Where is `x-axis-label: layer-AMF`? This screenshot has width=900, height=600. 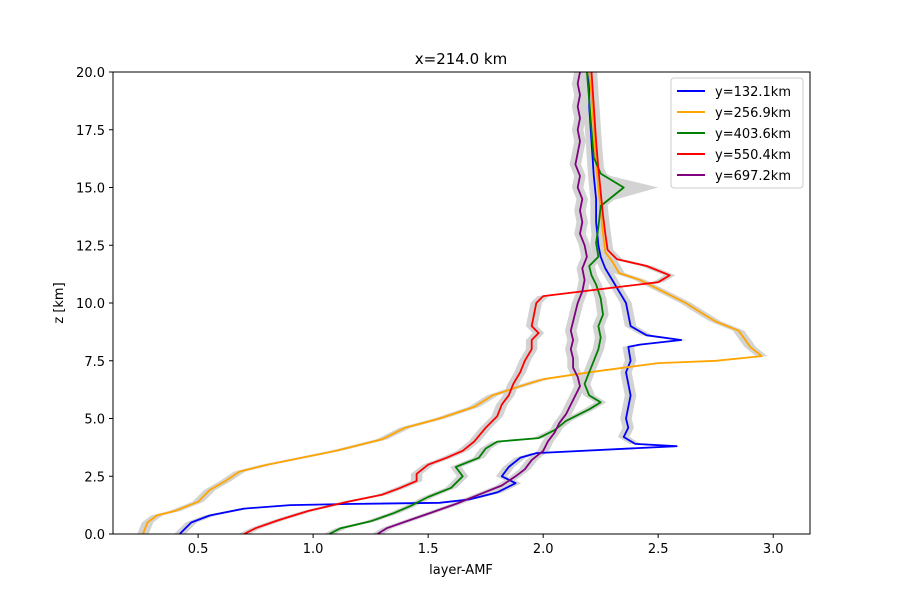 x-axis-label: layer-AMF is located at coordinates (461, 570).